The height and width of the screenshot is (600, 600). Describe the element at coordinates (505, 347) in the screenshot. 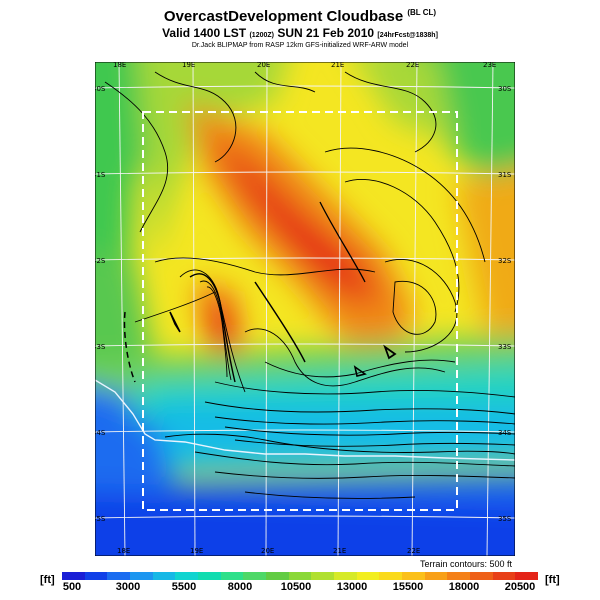

I see `lat-label-right-33s: 33S` at that location.